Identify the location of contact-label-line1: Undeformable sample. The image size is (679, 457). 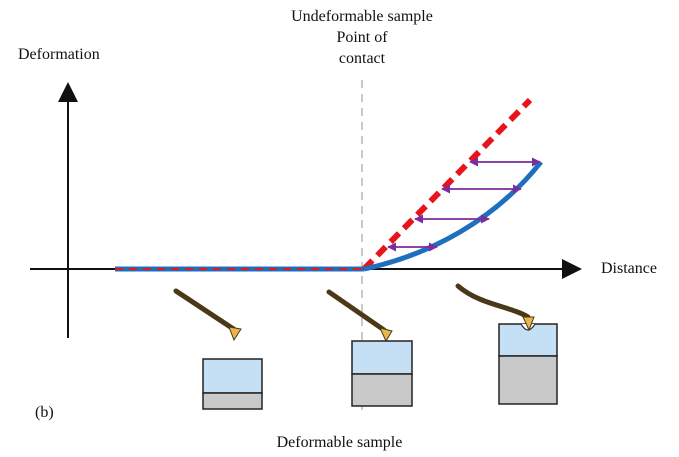
(362, 16).